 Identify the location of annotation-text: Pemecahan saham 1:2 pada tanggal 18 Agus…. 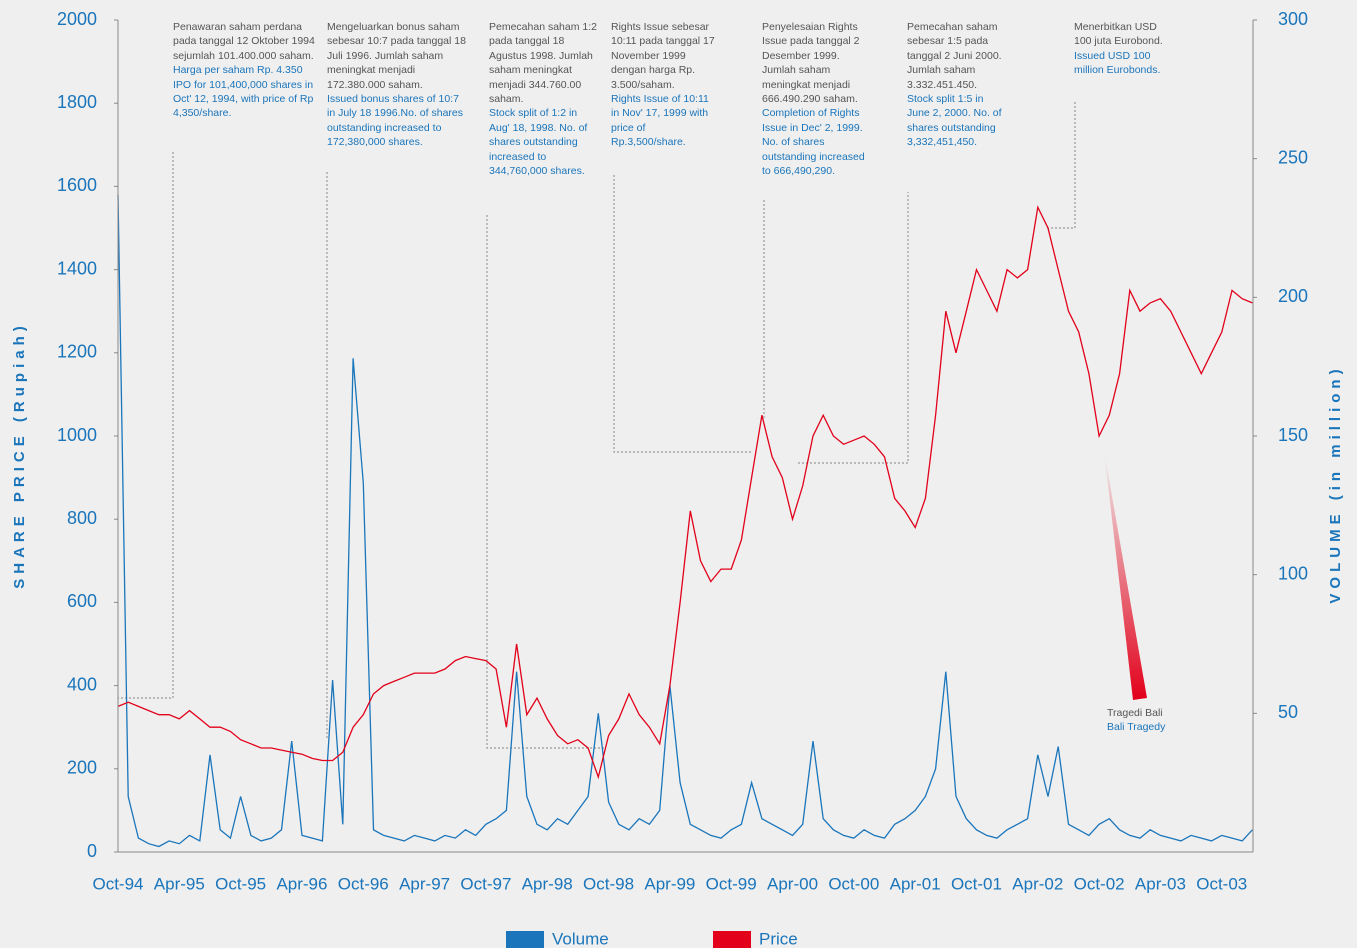
(543, 63).